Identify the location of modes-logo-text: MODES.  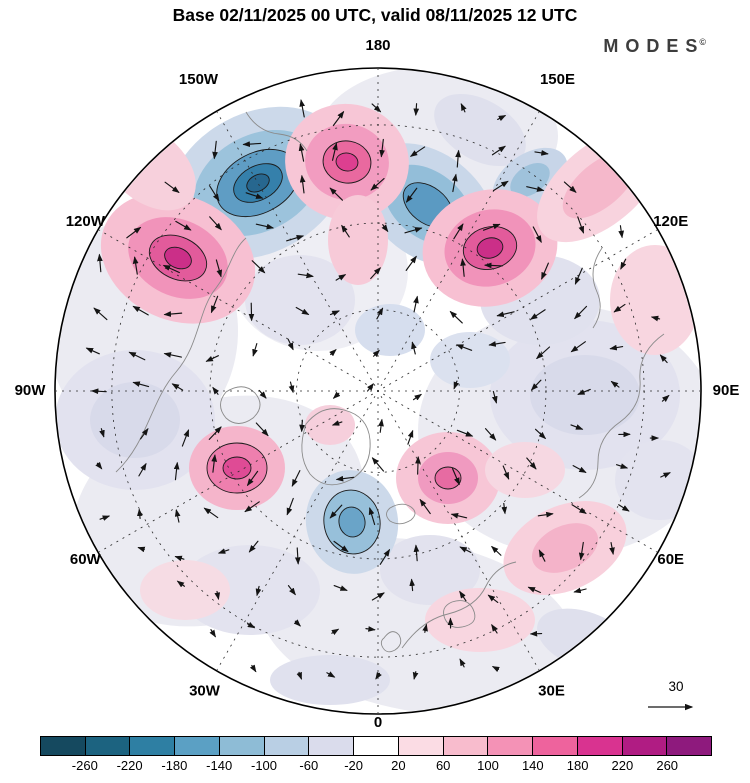
(654, 46).